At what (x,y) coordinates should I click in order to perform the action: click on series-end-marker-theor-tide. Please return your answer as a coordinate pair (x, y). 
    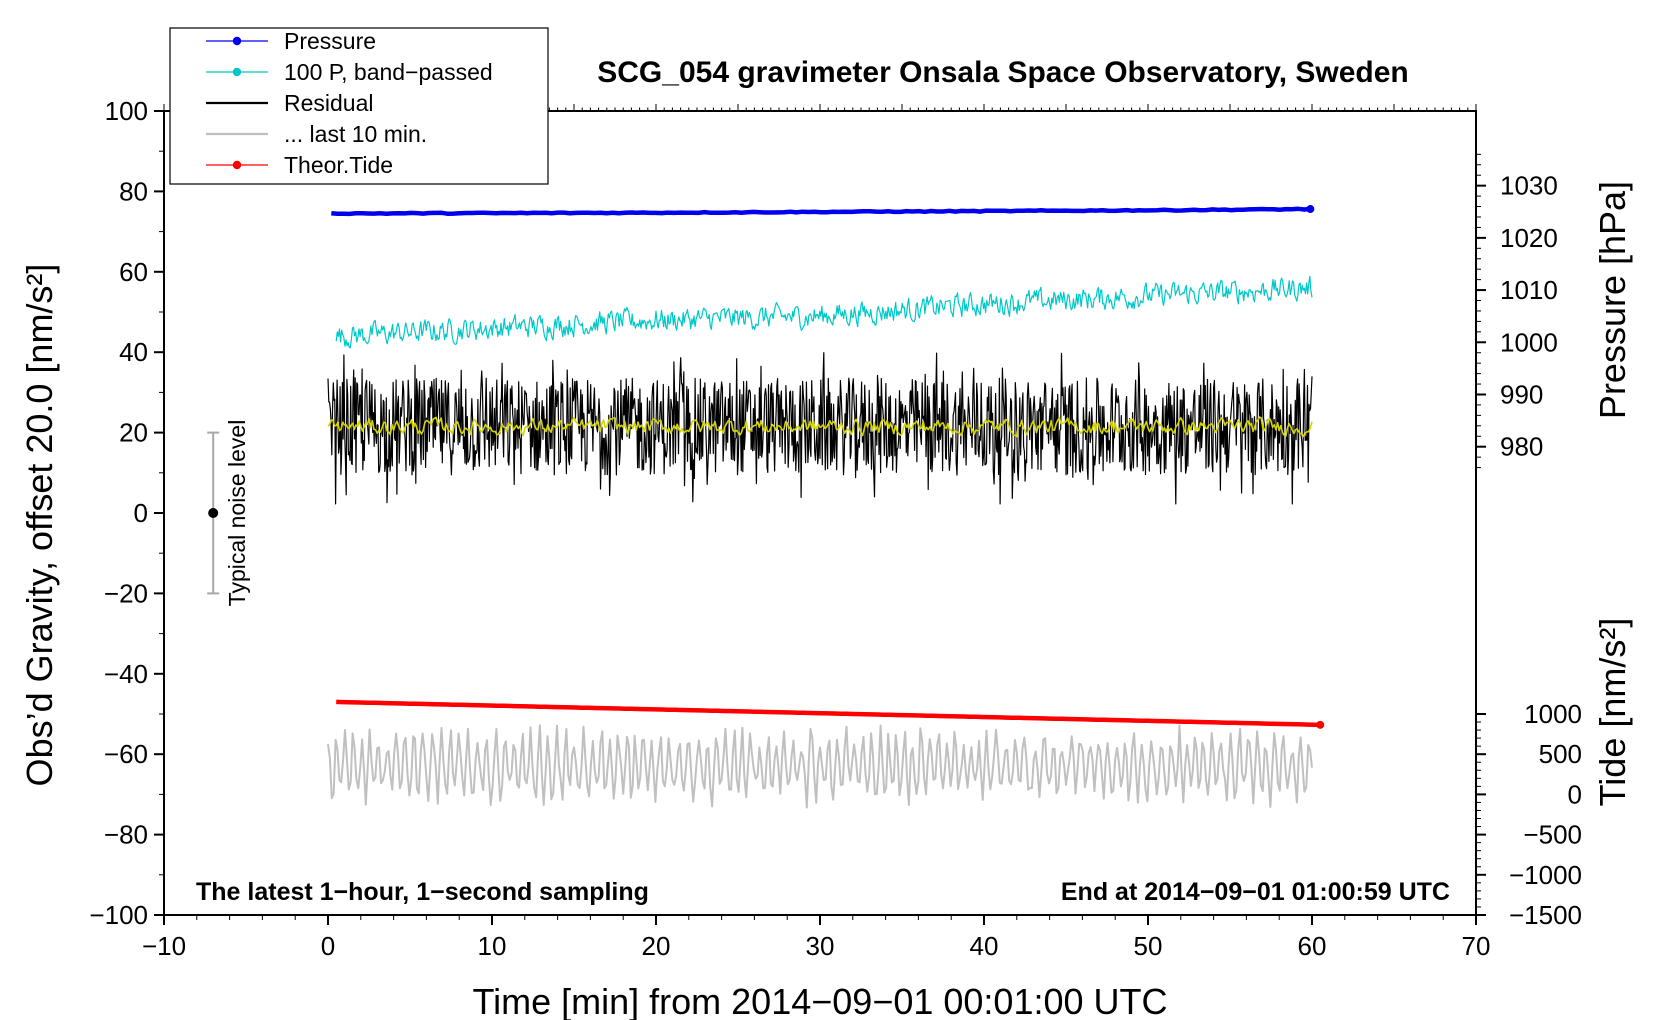
    Looking at the image, I should click on (1320, 724).